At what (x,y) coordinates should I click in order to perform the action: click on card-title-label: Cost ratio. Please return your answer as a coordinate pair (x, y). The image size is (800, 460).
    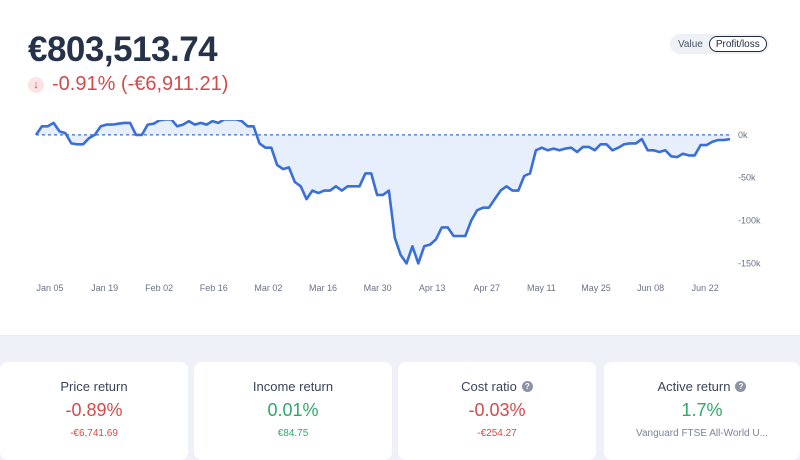
    Looking at the image, I should click on (489, 386).